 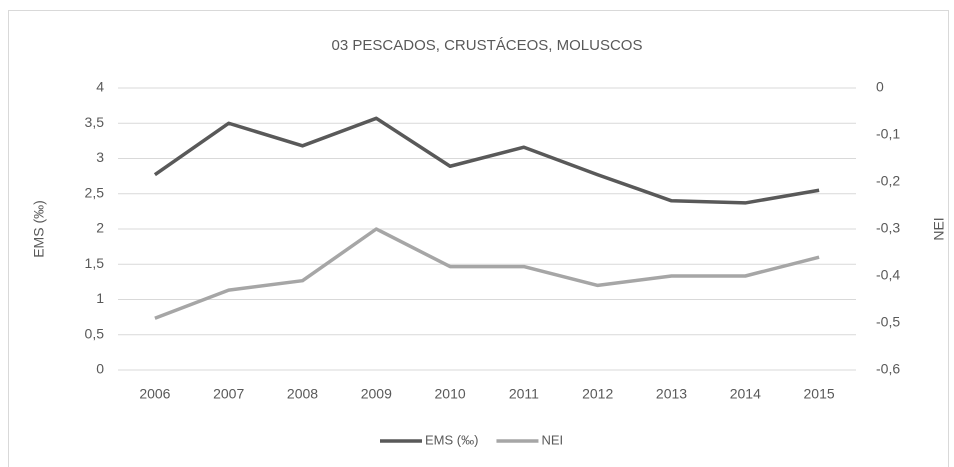 I want to click on x-tick-label: 2015, so click(x=819, y=394).